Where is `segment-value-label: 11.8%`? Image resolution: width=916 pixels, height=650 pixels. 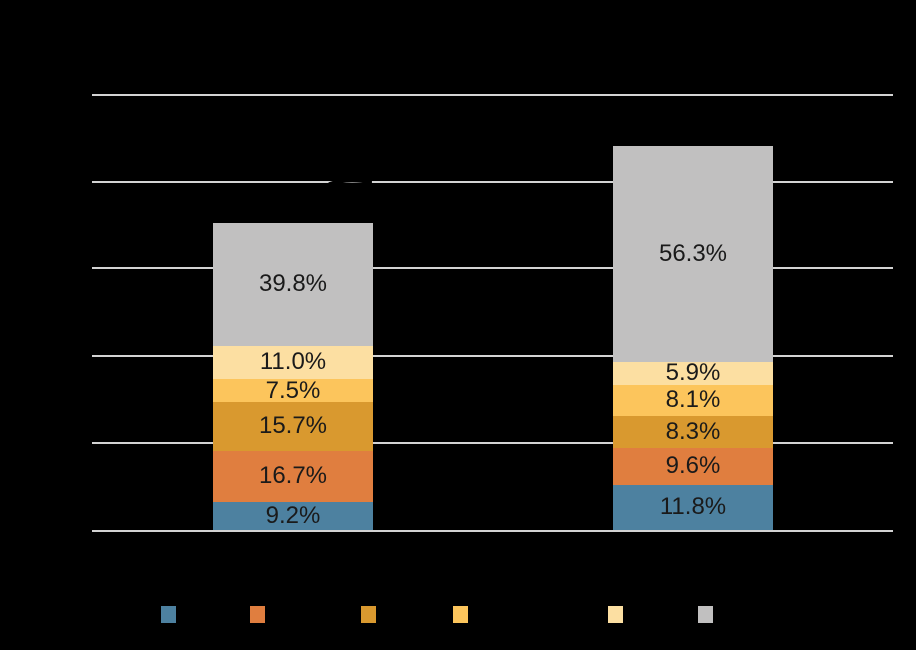 segment-value-label: 11.8% is located at coordinates (693, 507).